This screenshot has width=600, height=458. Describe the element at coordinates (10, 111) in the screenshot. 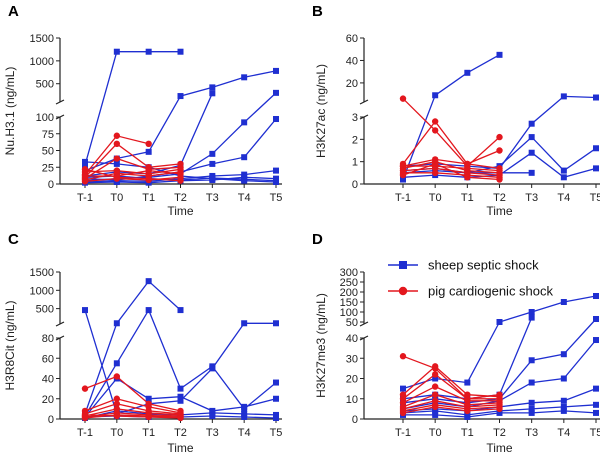

I see `y-axis-title: Nu.H3.1 (ng/mL)` at that location.